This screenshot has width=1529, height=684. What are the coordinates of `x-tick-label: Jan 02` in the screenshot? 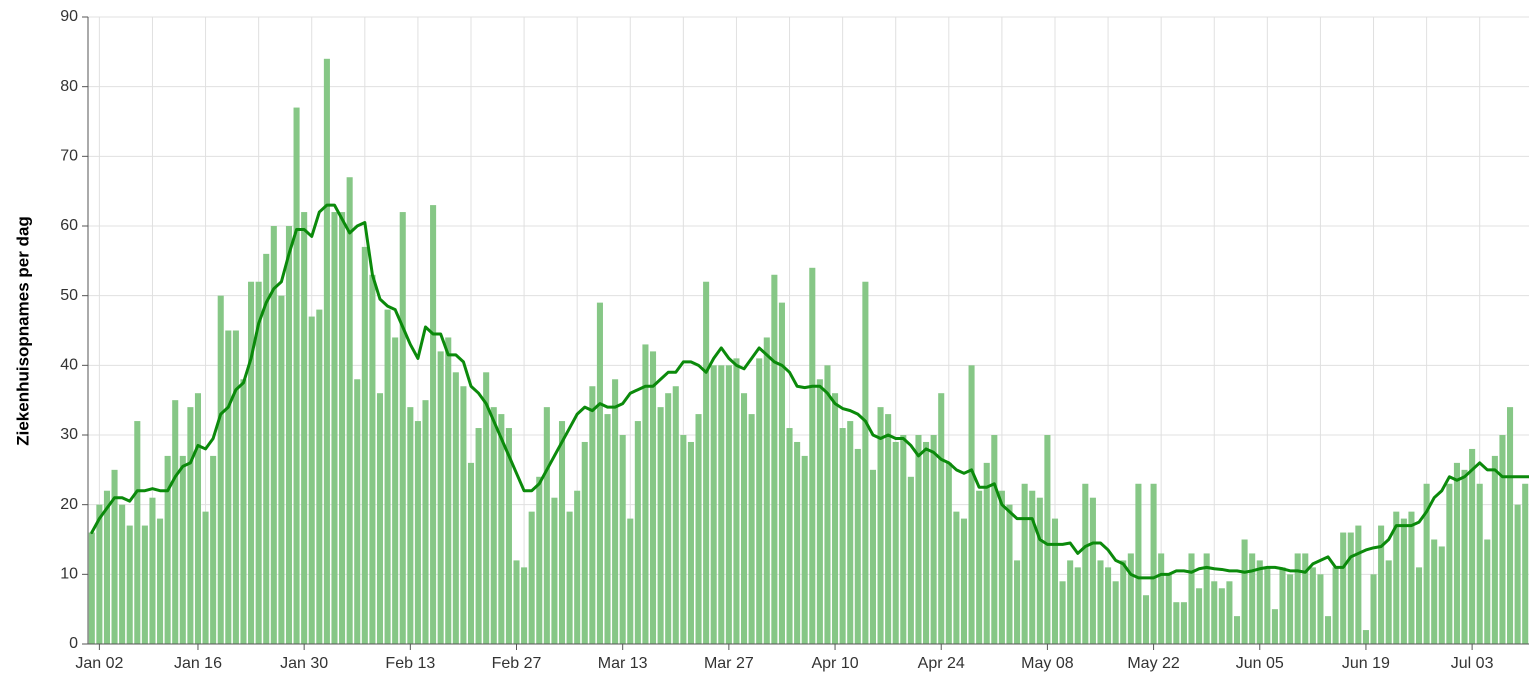 It's located at (99, 663).